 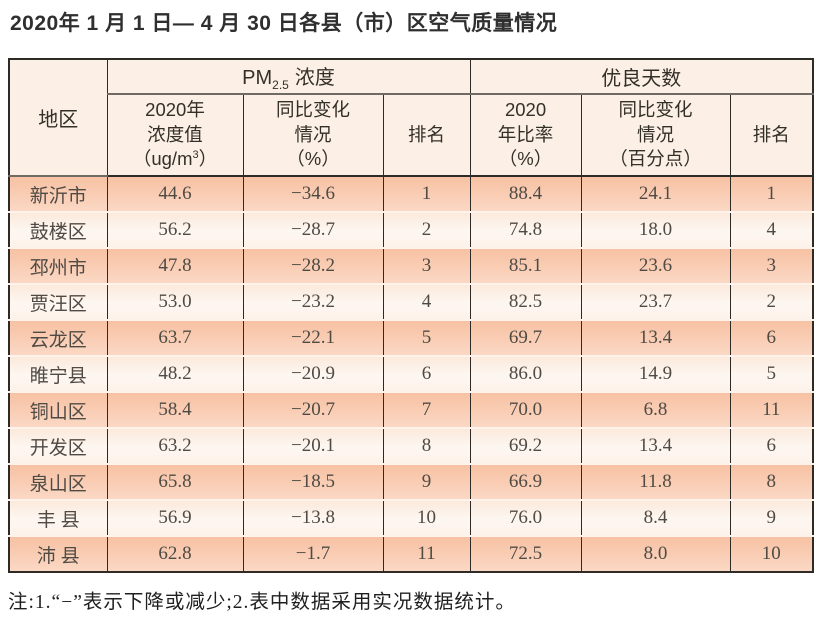 What do you see at coordinates (525, 193) in the screenshot?
I see `good-ratio-cell: 88.4` at bounding box center [525, 193].